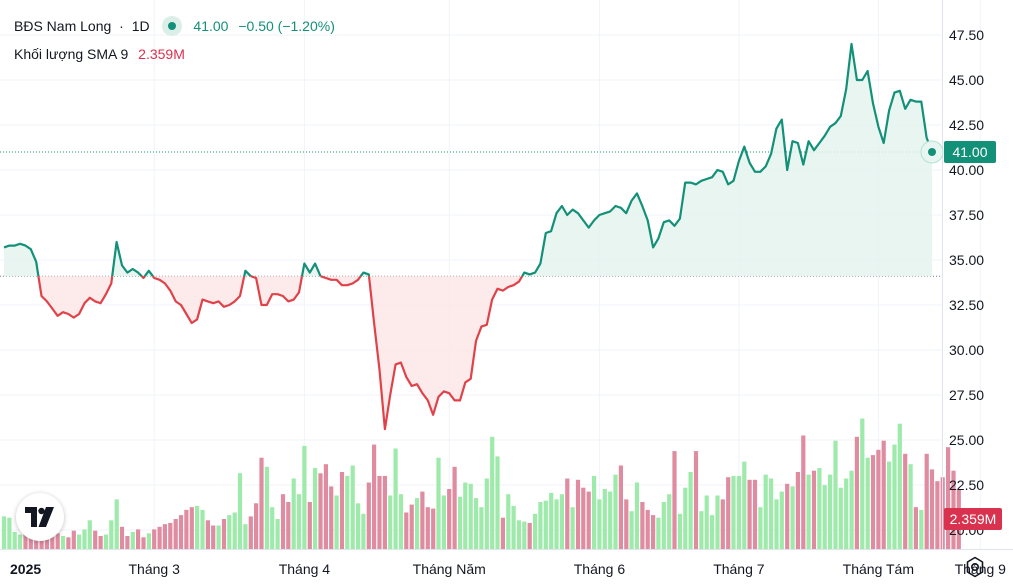 The width and height of the screenshot is (1013, 588). I want to click on y-tick-label: 27.50, so click(966, 395).